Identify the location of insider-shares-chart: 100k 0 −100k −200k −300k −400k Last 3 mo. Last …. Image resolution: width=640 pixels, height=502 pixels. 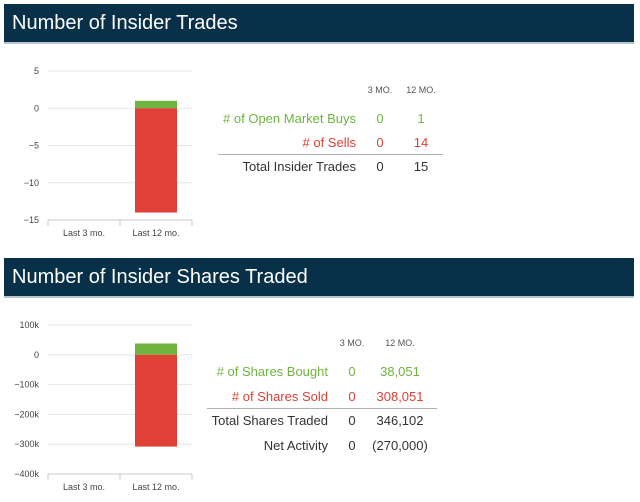
(103, 406).